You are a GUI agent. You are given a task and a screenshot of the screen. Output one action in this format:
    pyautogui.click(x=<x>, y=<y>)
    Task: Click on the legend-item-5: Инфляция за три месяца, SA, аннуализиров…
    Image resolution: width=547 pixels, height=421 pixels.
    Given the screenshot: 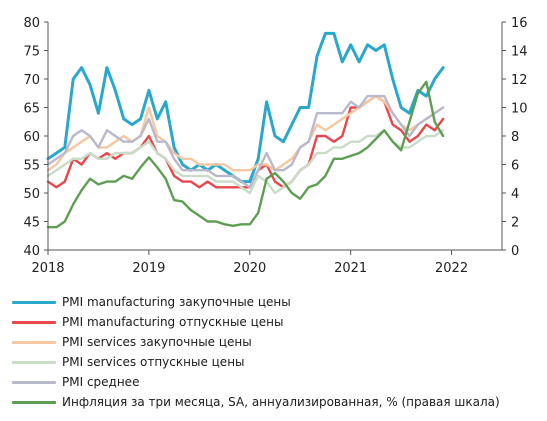 What is the action you would take?
    pyautogui.click(x=256, y=402)
    